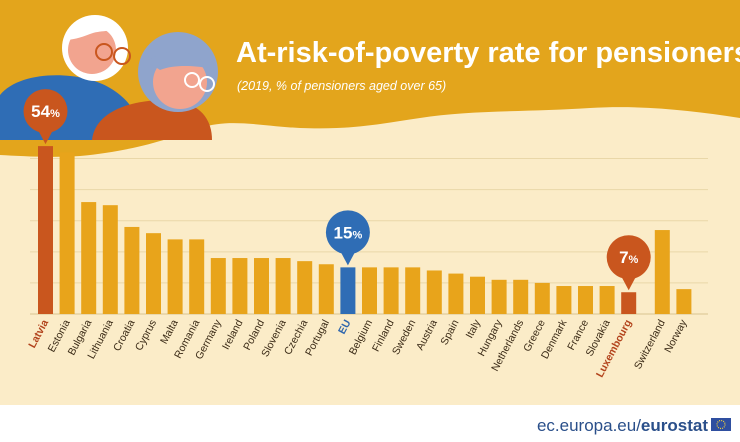 The image size is (740, 442). Describe the element at coordinates (153, 273) in the screenshot. I see `bar-cyprus` at that location.